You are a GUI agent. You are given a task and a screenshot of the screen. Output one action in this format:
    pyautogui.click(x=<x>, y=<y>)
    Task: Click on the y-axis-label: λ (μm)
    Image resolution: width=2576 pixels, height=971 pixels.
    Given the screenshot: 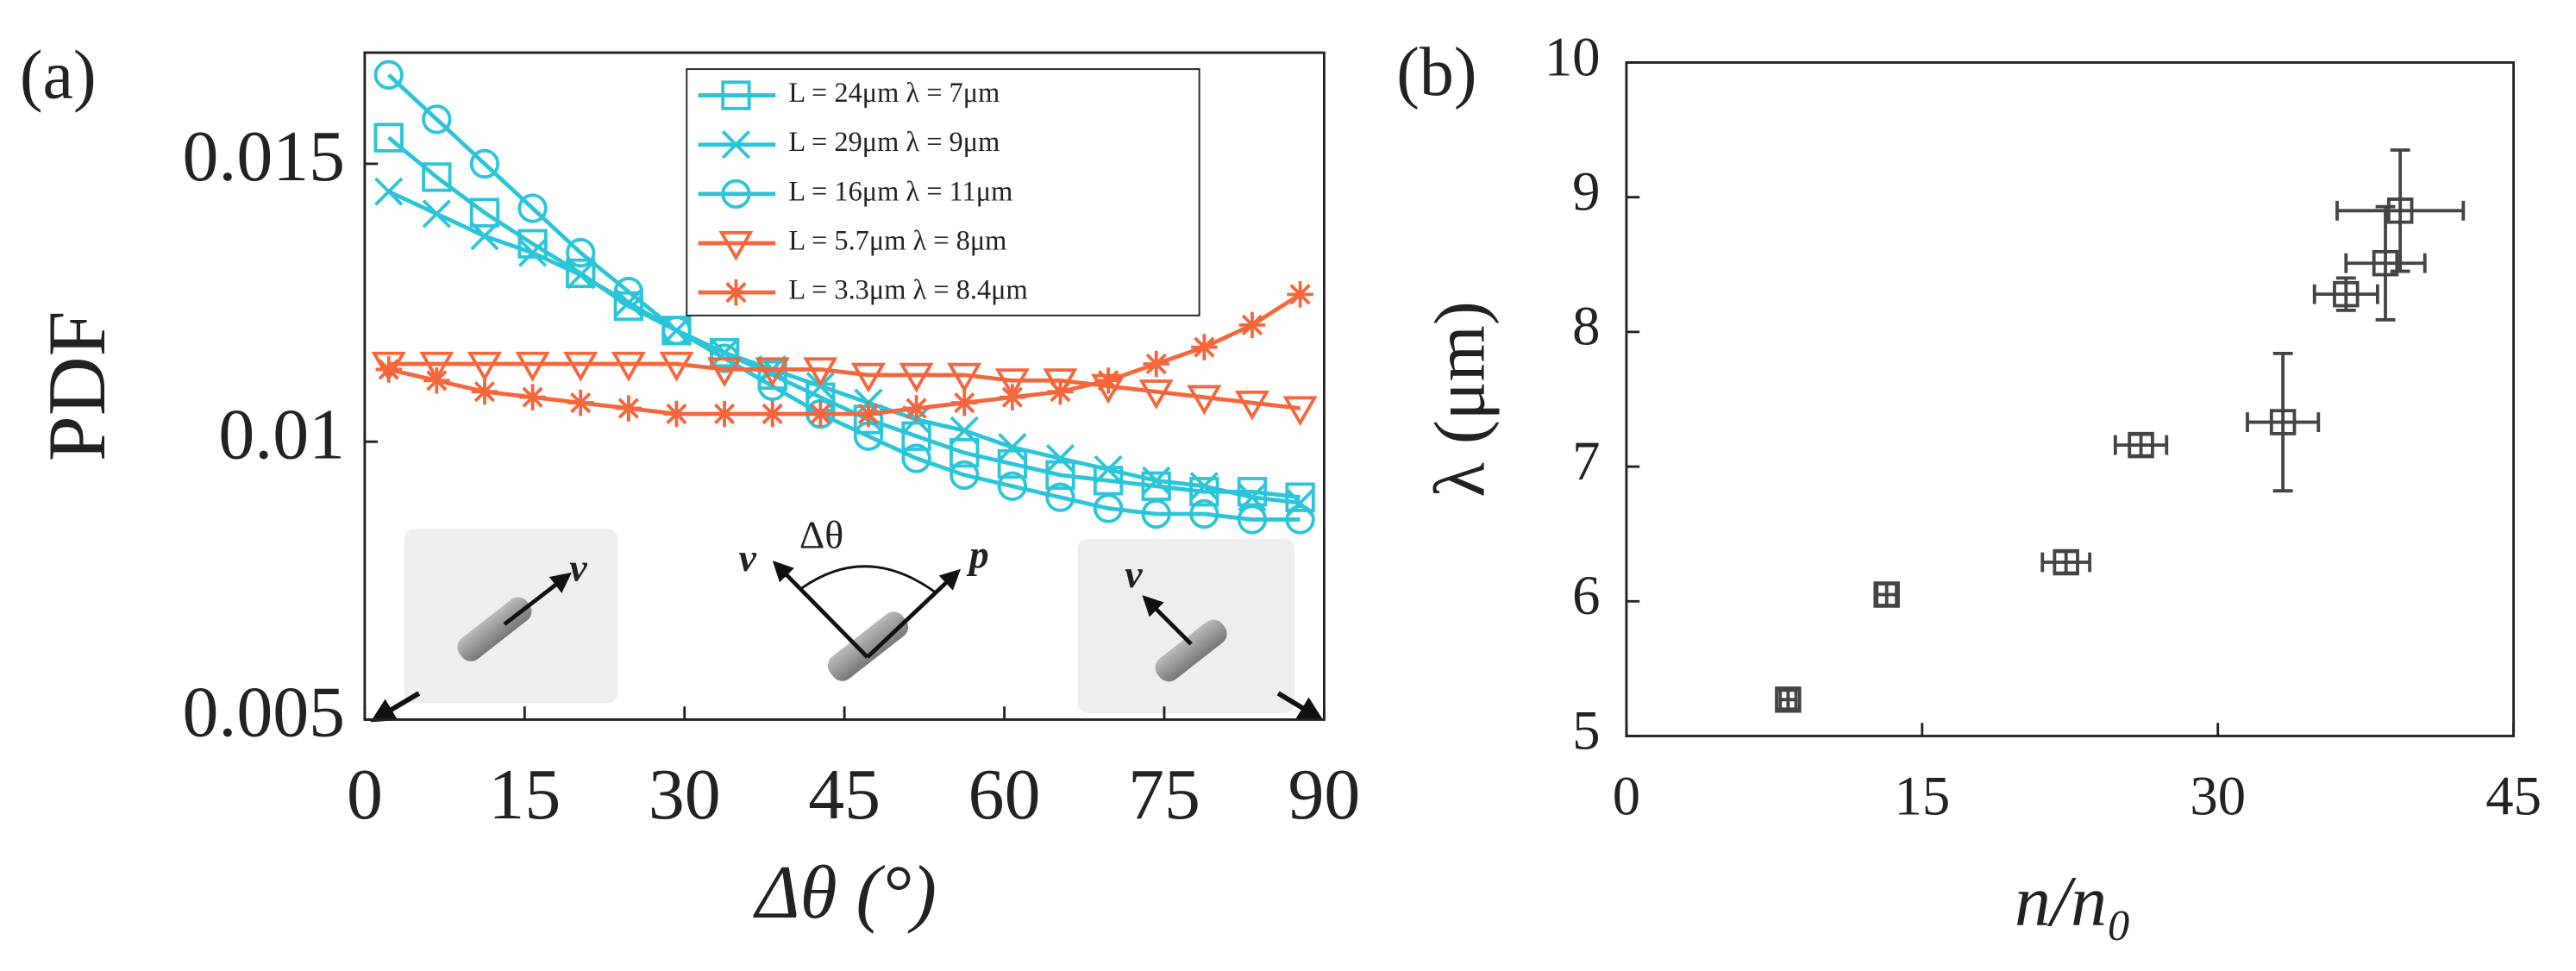 What is the action you would take?
    pyautogui.click(x=1460, y=399)
    